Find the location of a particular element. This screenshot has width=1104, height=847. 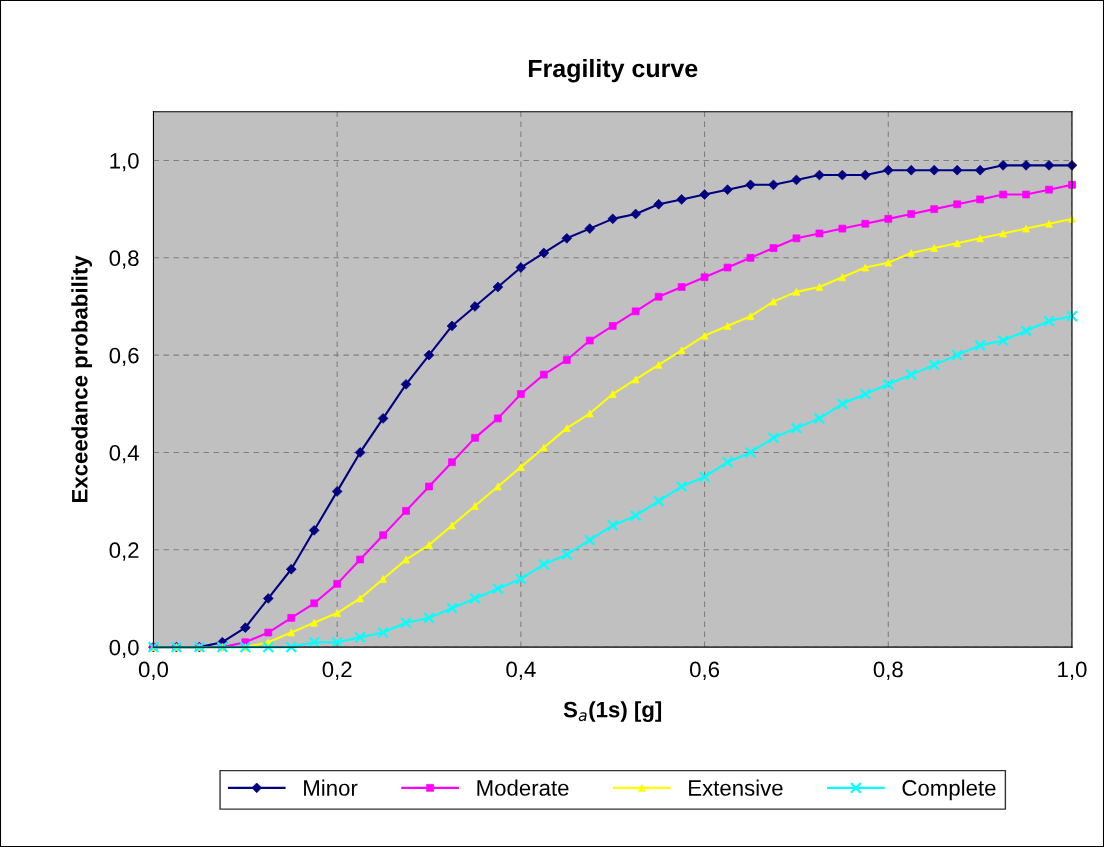

x-tick-label: 1,0 is located at coordinates (1072, 670).